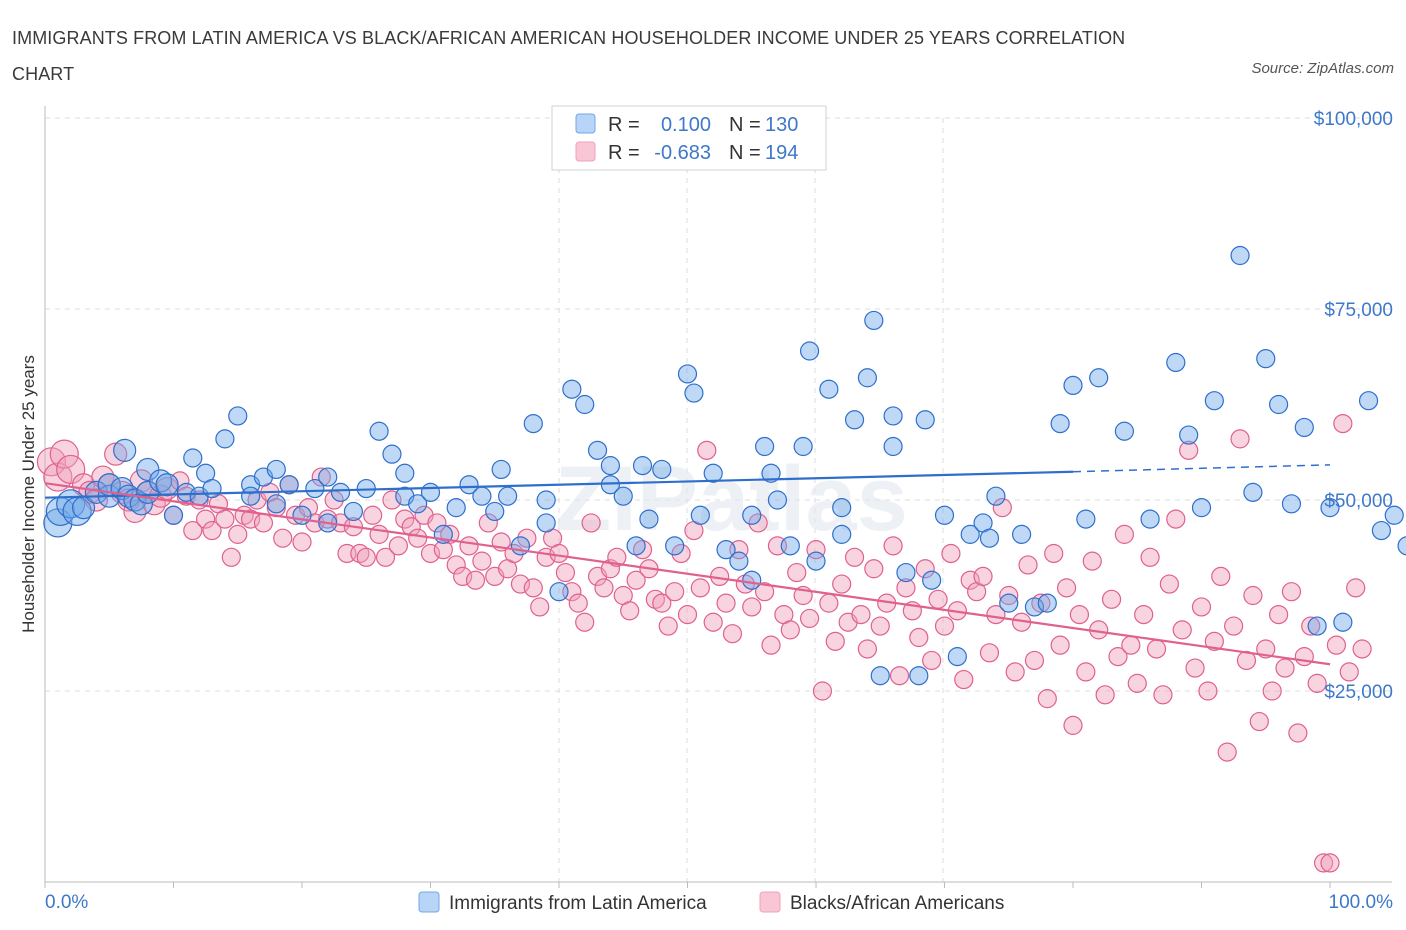 The width and height of the screenshot is (1406, 930). Describe the element at coordinates (1201, 468) in the screenshot. I see `trend-line-latin-america-extension` at that location.